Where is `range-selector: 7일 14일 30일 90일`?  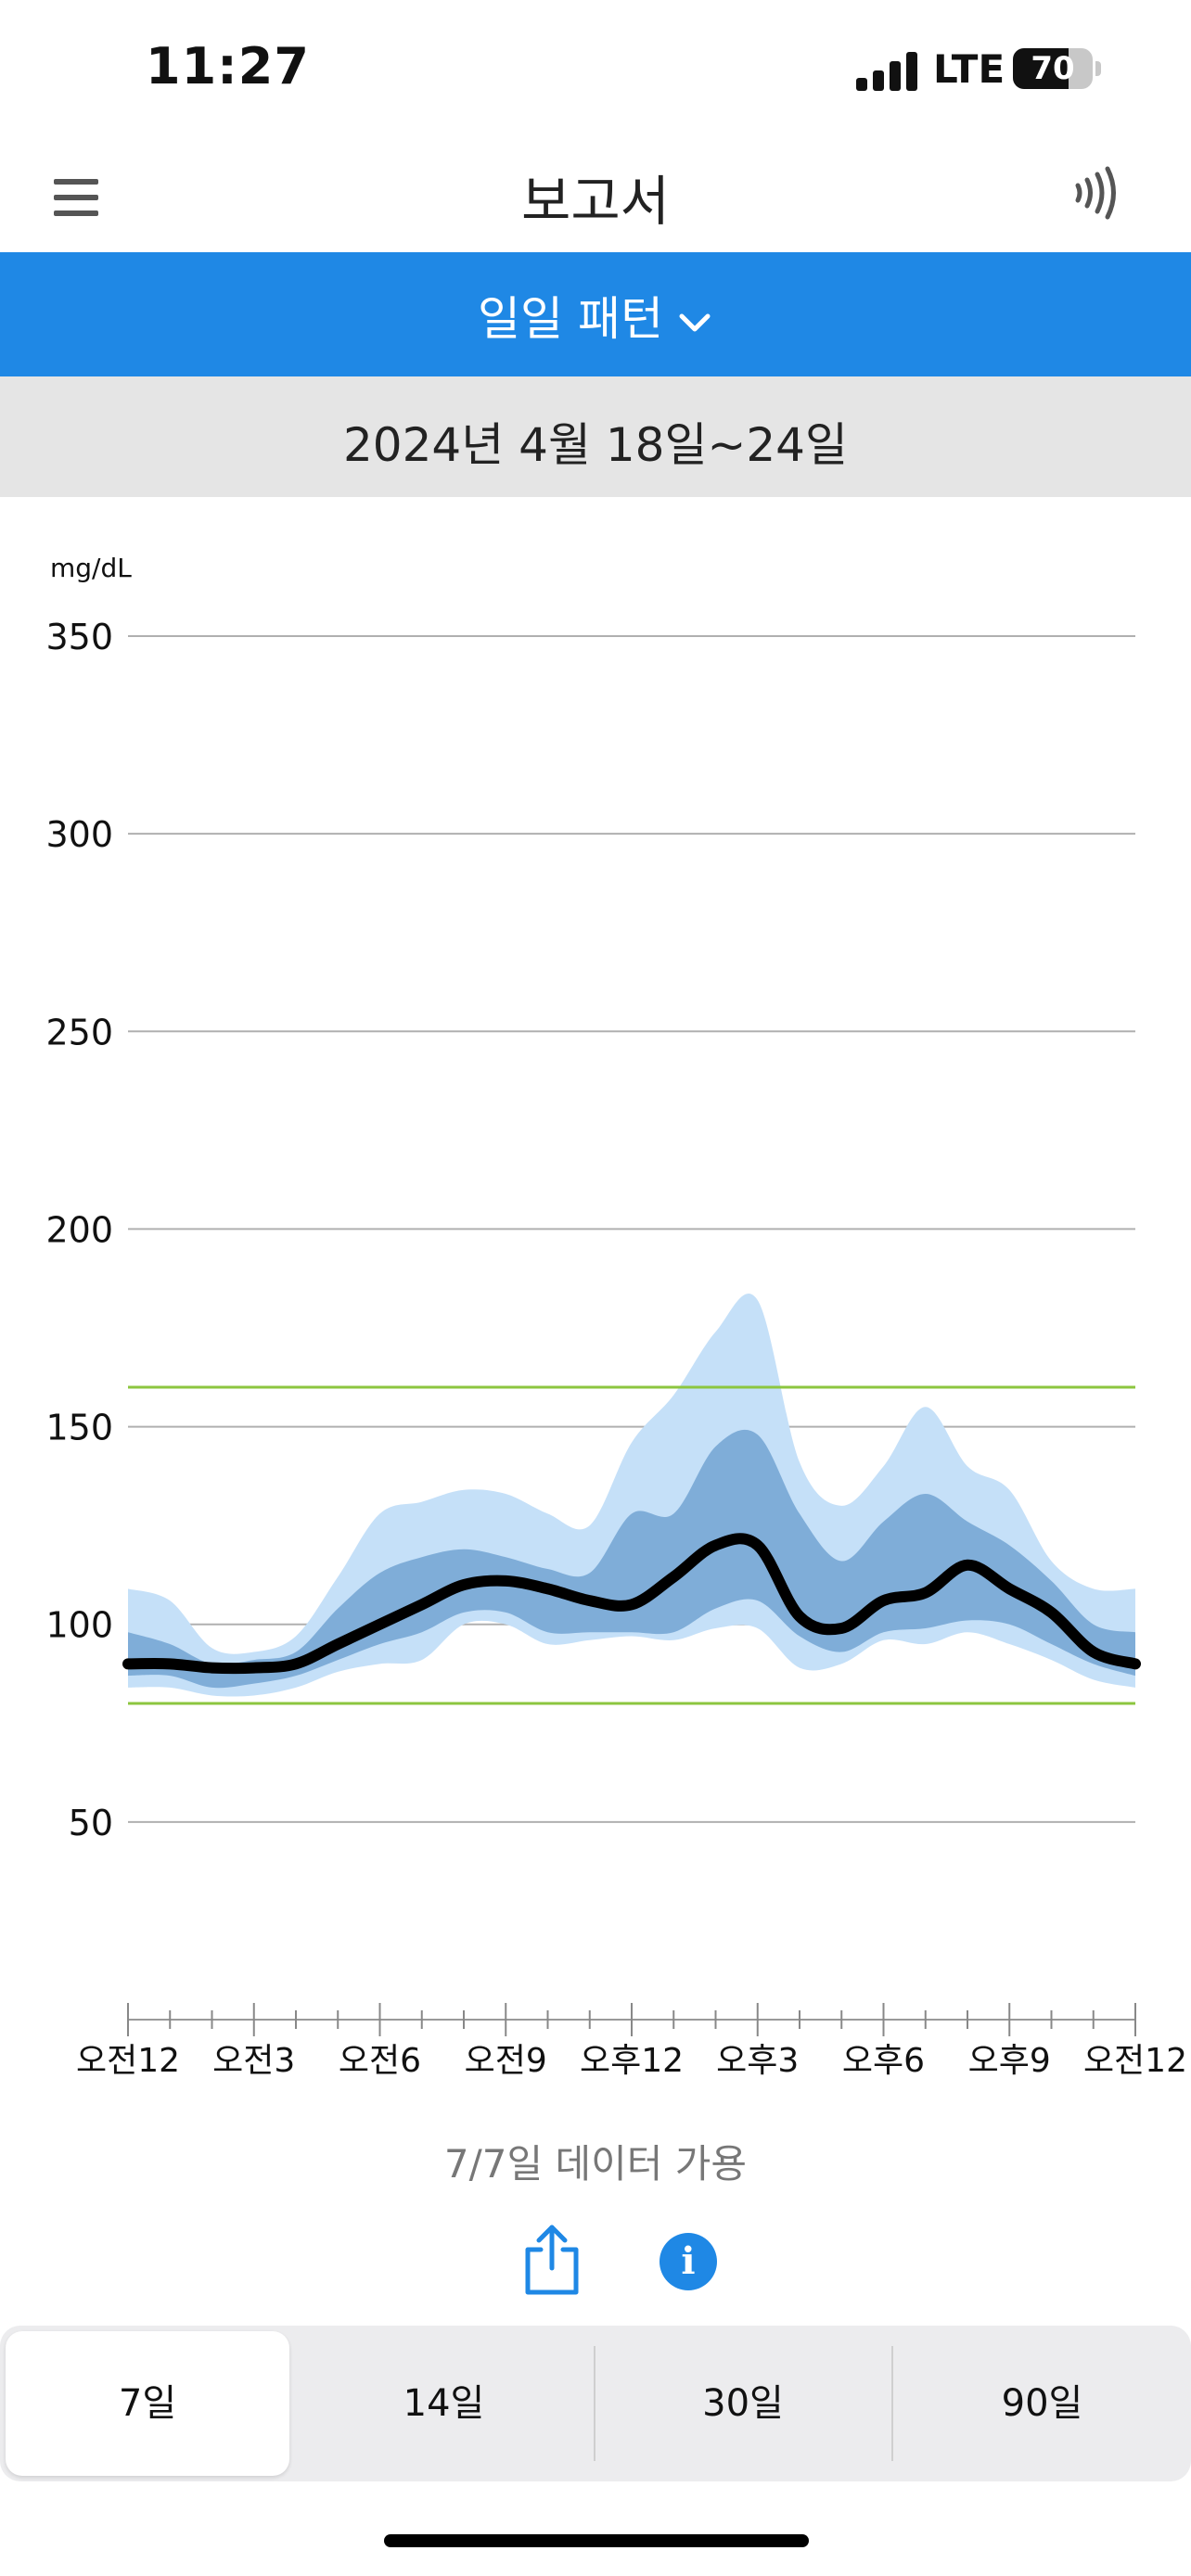 range-selector: 7일 14일 30일 90일 is located at coordinates (595, 2404).